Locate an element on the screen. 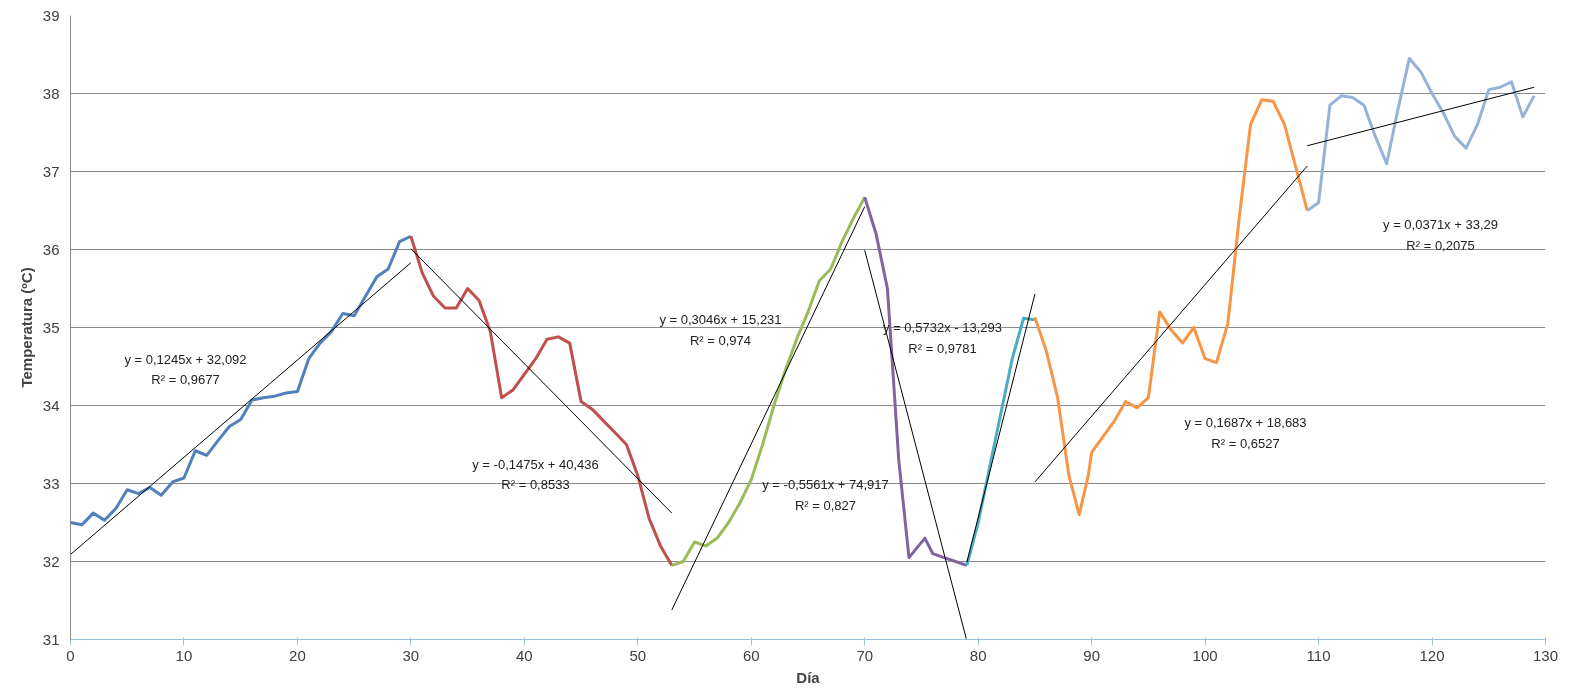  y-axis-title: Temperatura (ºC) is located at coordinates (26, 327).